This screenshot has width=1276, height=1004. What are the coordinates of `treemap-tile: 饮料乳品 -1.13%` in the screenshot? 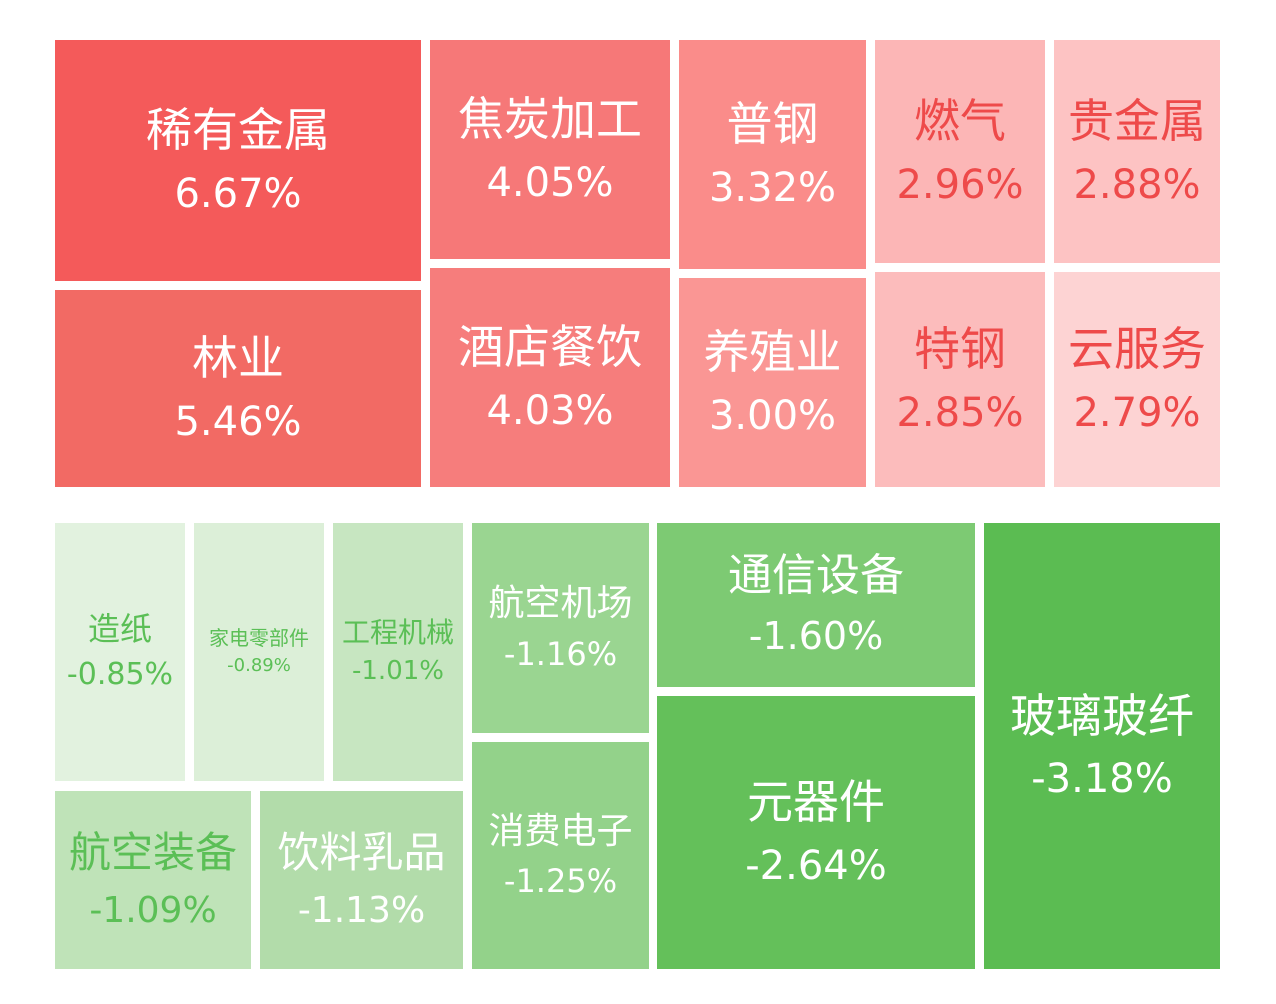 It's located at (361, 880).